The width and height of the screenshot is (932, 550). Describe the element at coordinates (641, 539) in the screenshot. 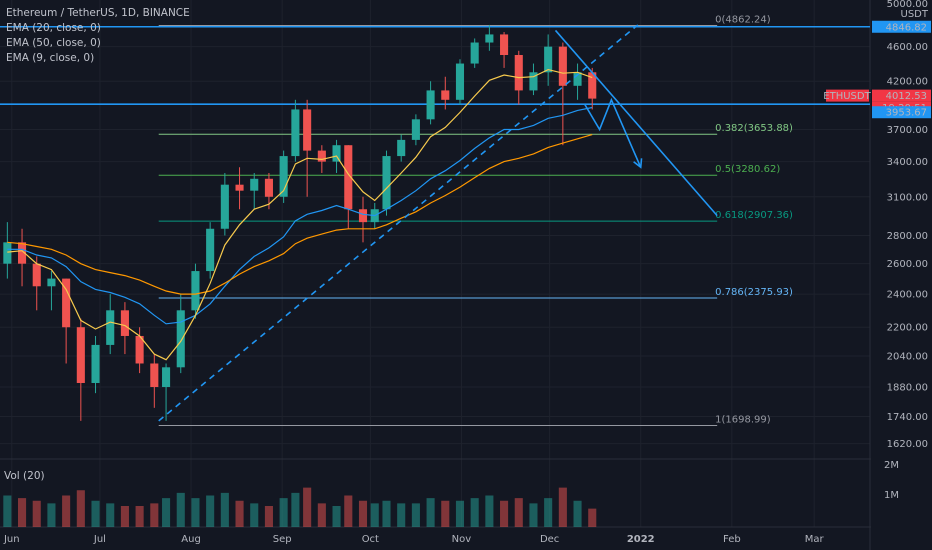

I see `time-tick-label: 2022` at that location.